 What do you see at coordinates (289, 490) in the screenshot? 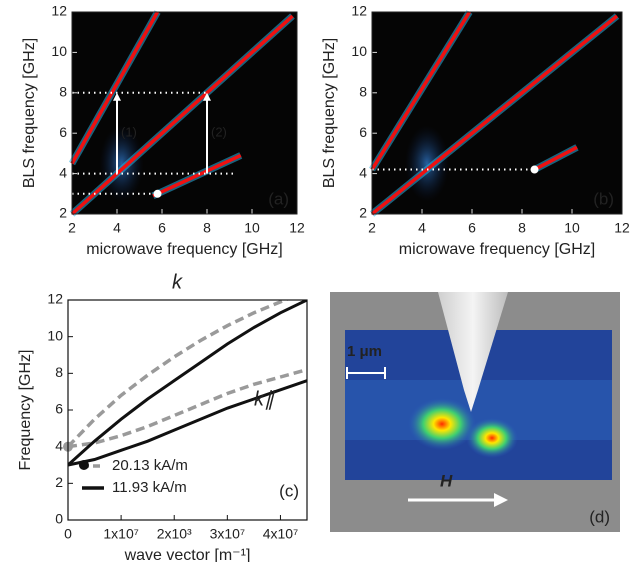
I see `panel-label: (c)` at bounding box center [289, 490].